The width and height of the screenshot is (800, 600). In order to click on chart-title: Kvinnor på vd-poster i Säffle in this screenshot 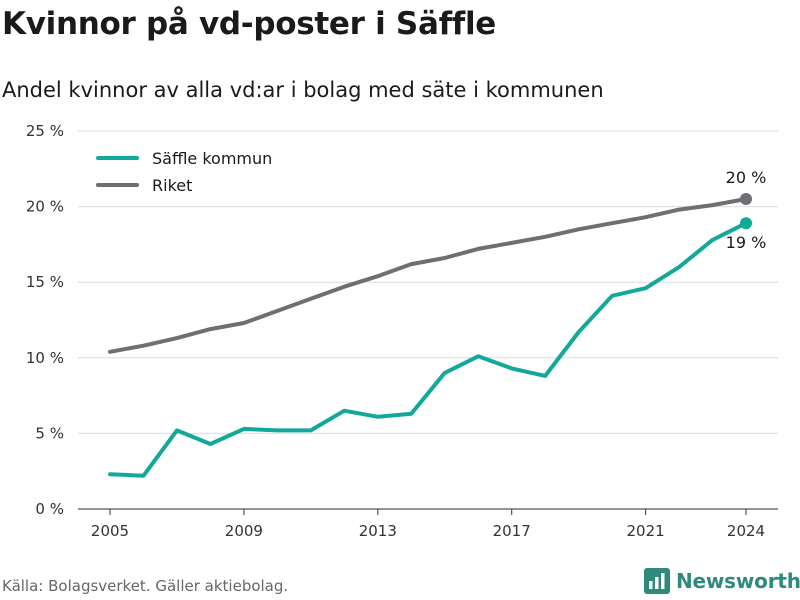, I will do `click(249, 24)`.